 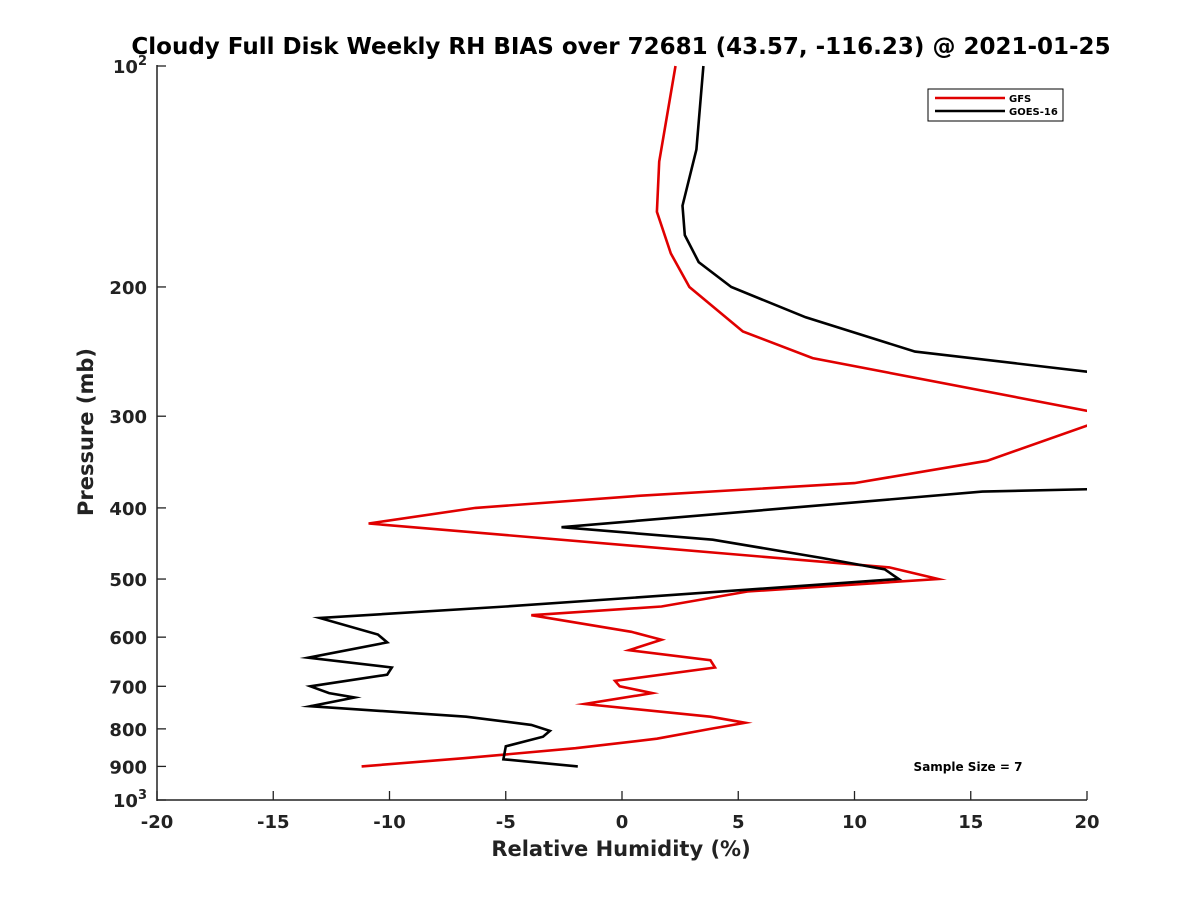 I want to click on legend: GFS GOES-16, so click(x=995, y=105).